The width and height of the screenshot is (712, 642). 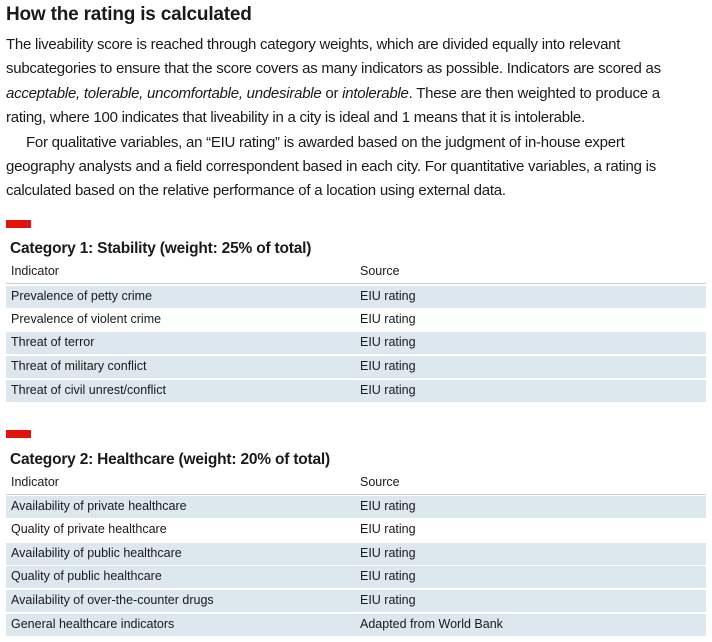 What do you see at coordinates (356, 343) in the screenshot?
I see `table-row: Threat of terror EIU rating` at bounding box center [356, 343].